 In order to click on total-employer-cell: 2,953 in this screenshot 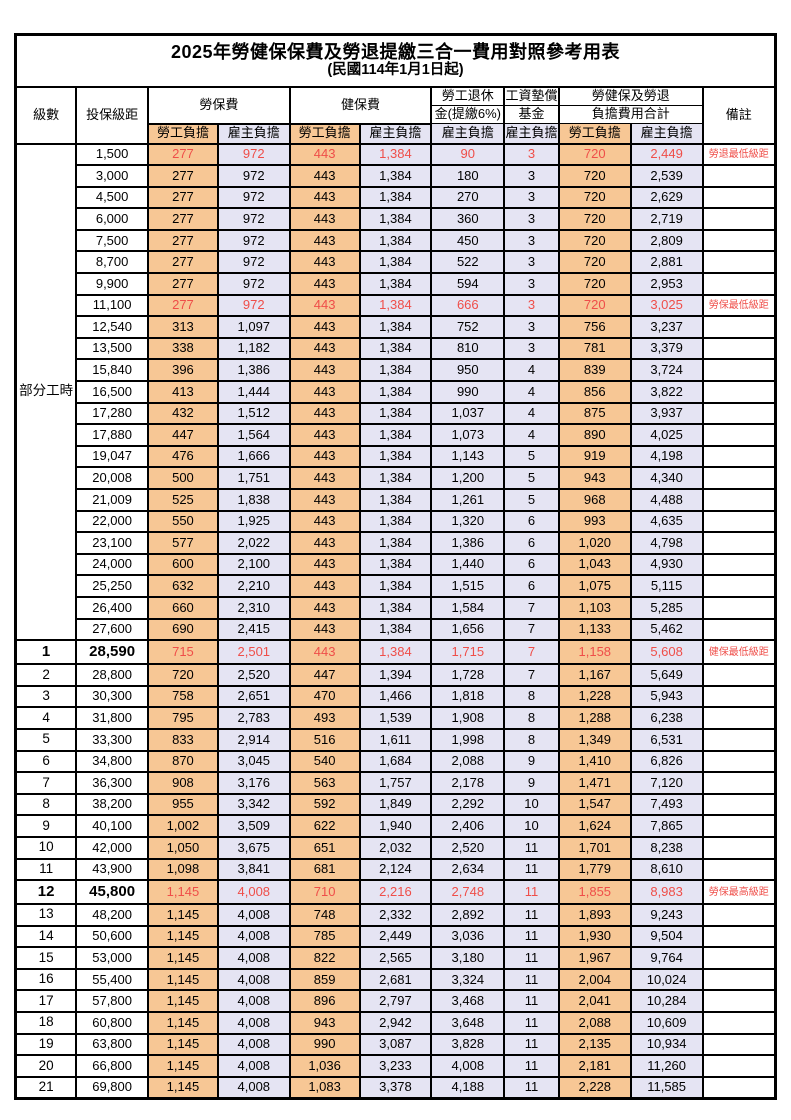, I will do `click(666, 284)`.